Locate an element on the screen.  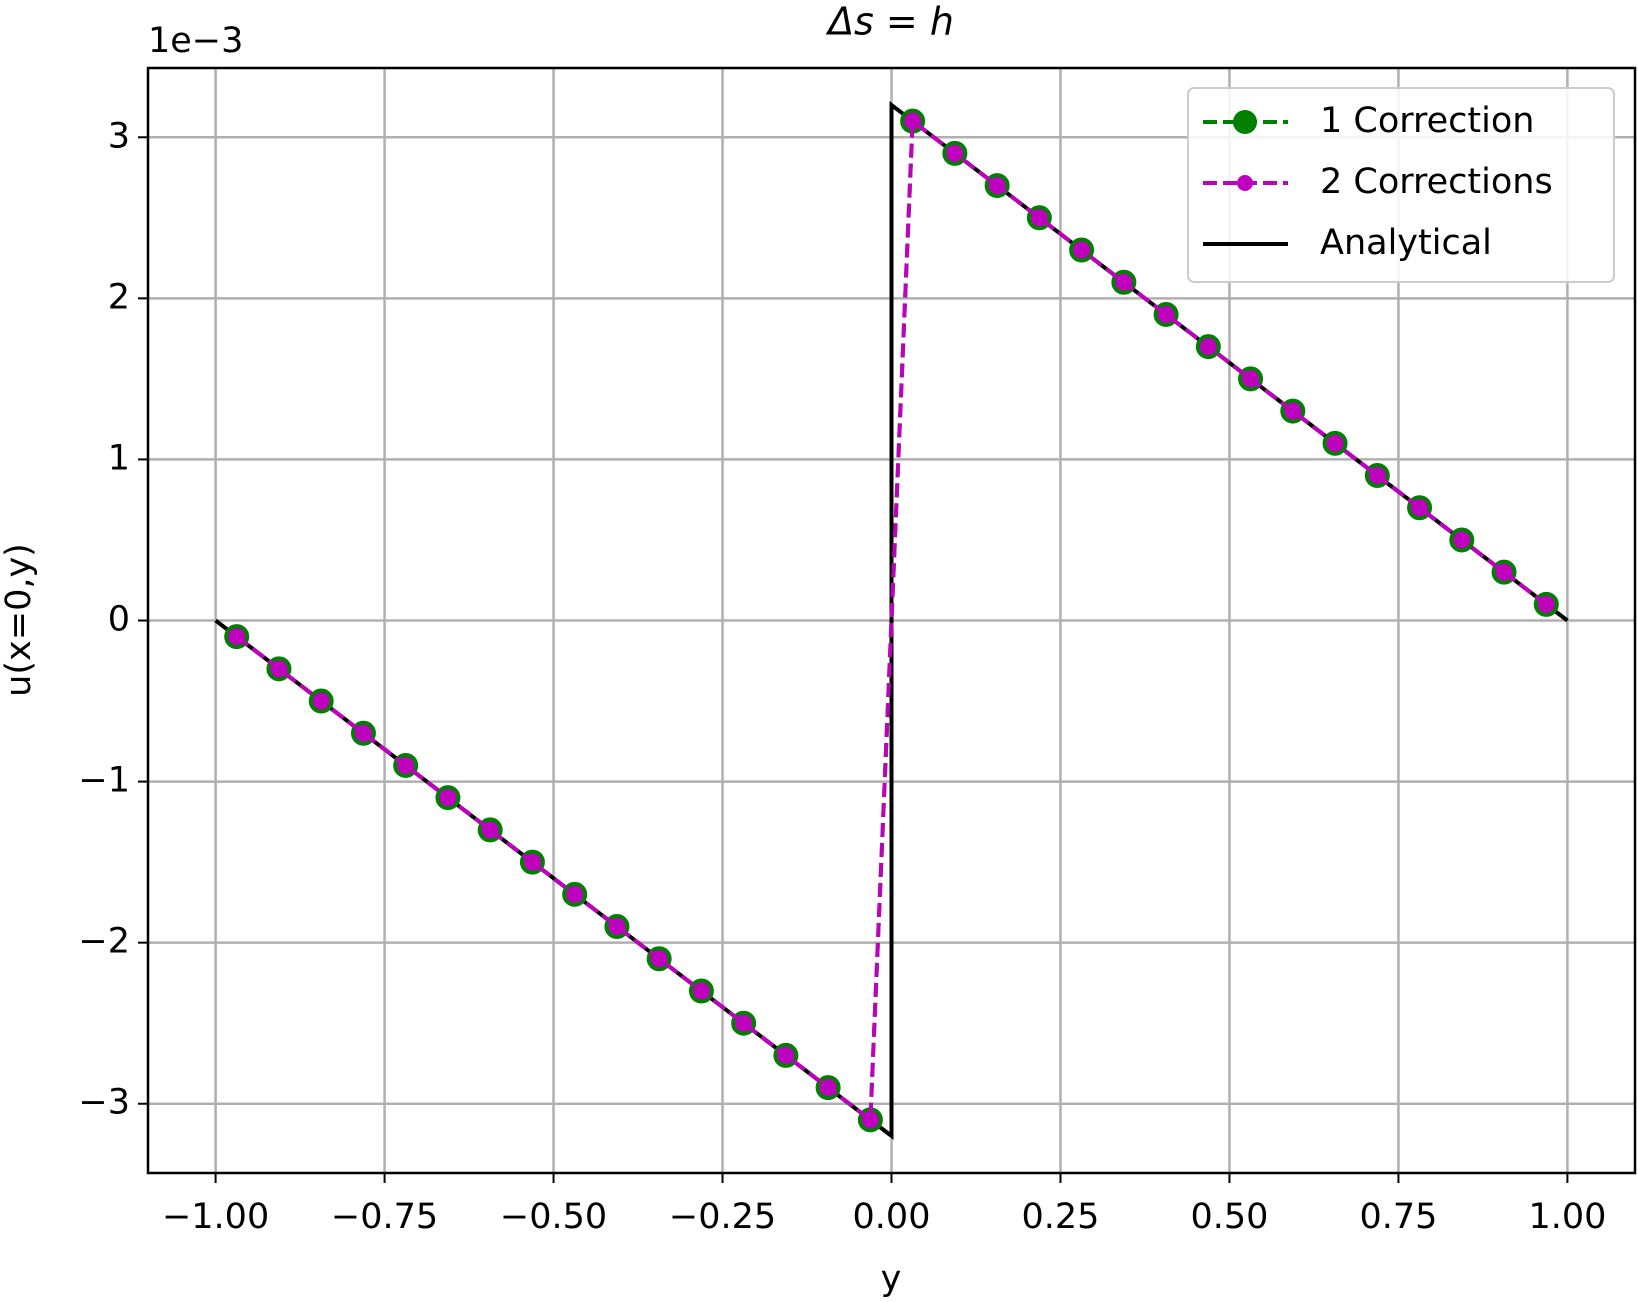
y-tick-label: 1 is located at coordinates (119, 458).